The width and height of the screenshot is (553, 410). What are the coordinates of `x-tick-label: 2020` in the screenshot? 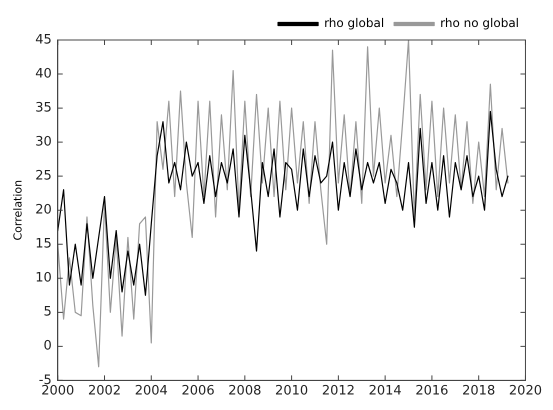 It's located at (525, 391).